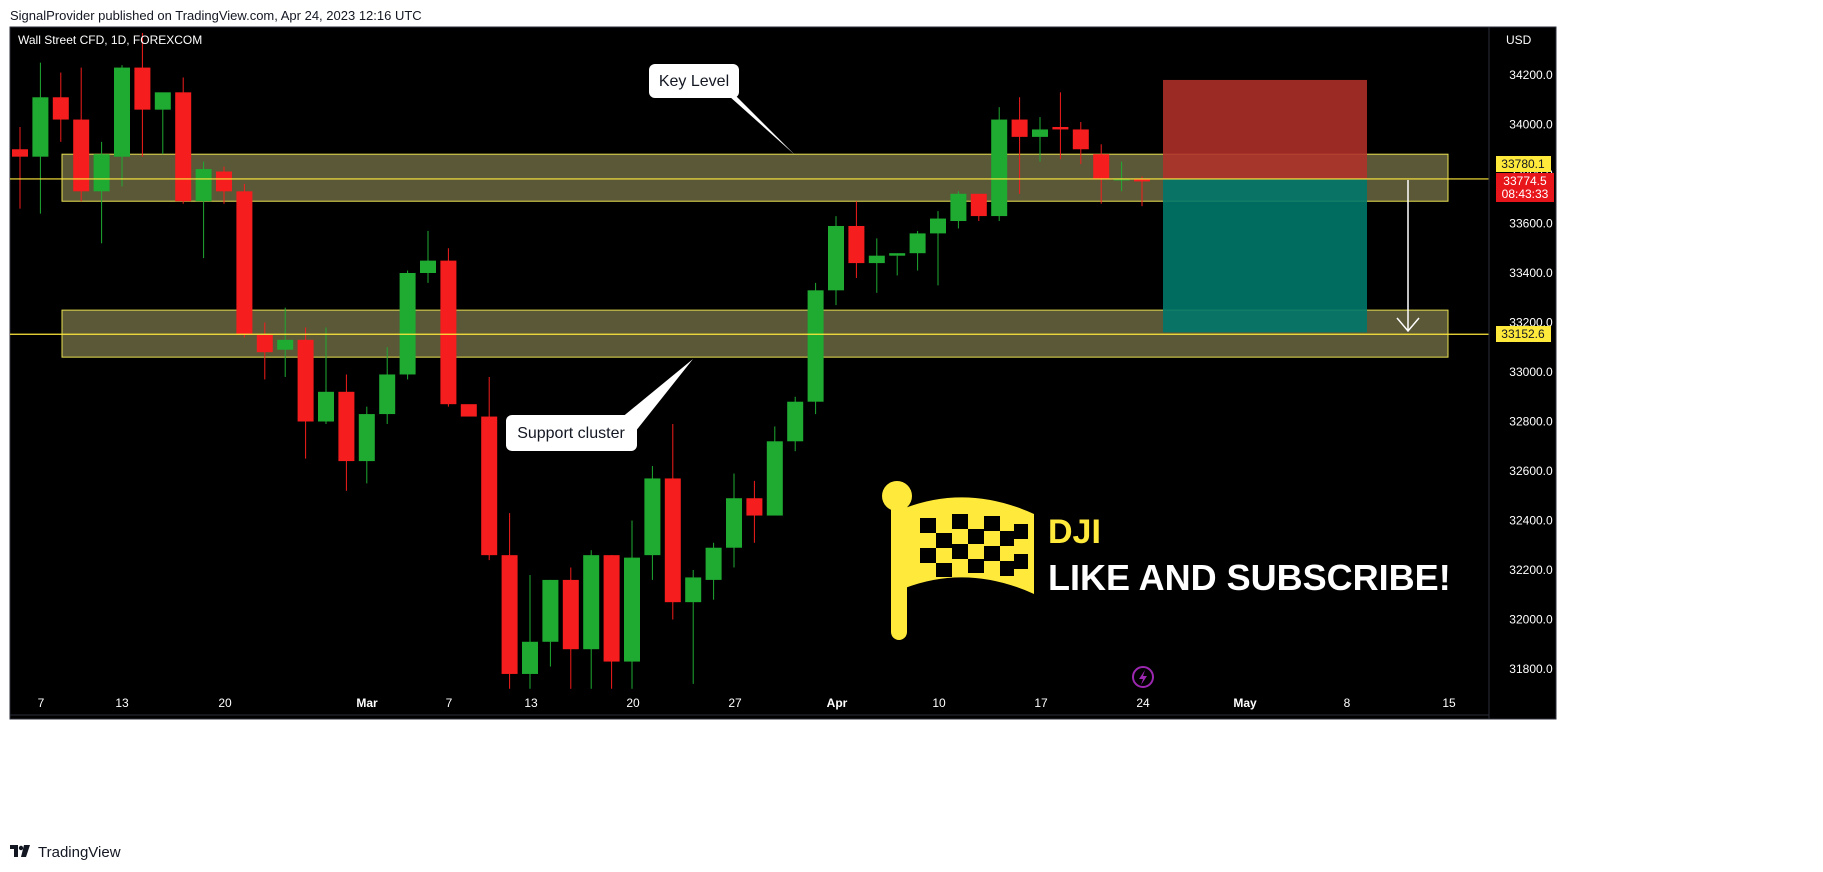 The height and width of the screenshot is (872, 1823). Describe the element at coordinates (20, 851) in the screenshot. I see `tradingview-logo-icon` at that location.